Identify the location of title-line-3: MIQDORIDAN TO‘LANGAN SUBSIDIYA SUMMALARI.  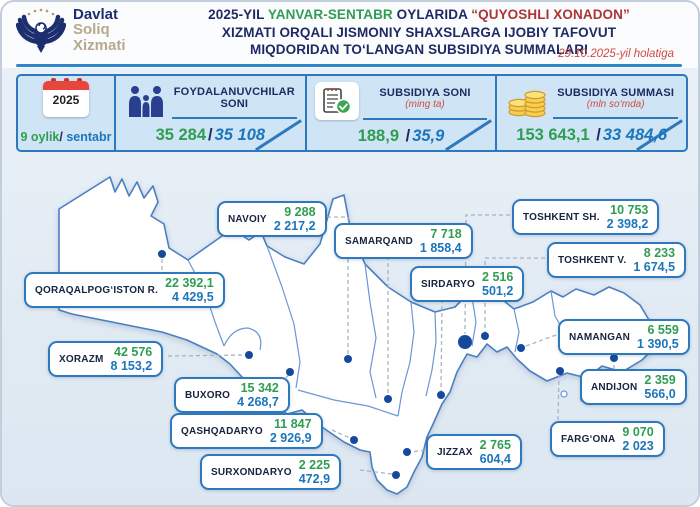
(418, 50).